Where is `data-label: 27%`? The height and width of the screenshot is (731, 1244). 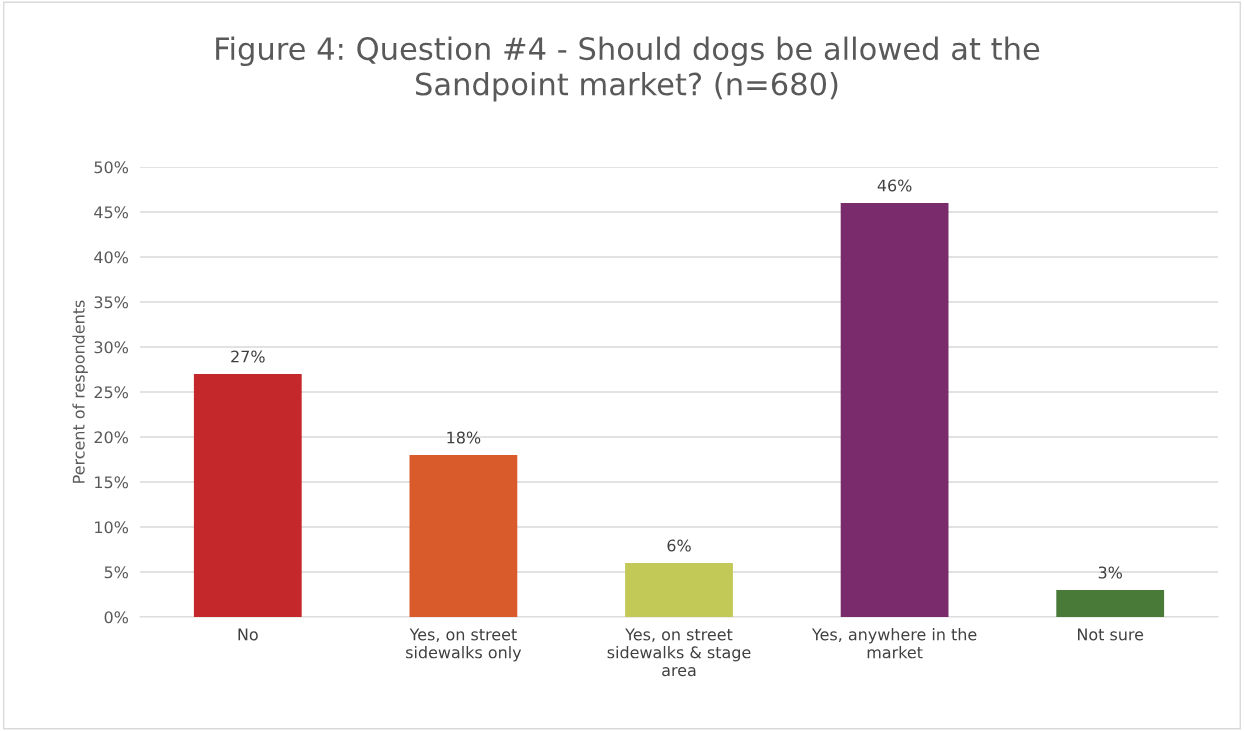
data-label: 27% is located at coordinates (248, 356).